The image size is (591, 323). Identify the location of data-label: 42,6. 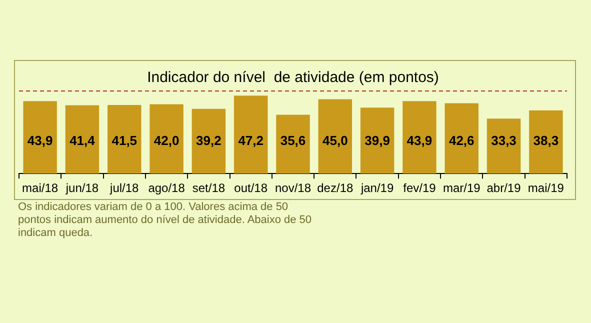
(461, 140).